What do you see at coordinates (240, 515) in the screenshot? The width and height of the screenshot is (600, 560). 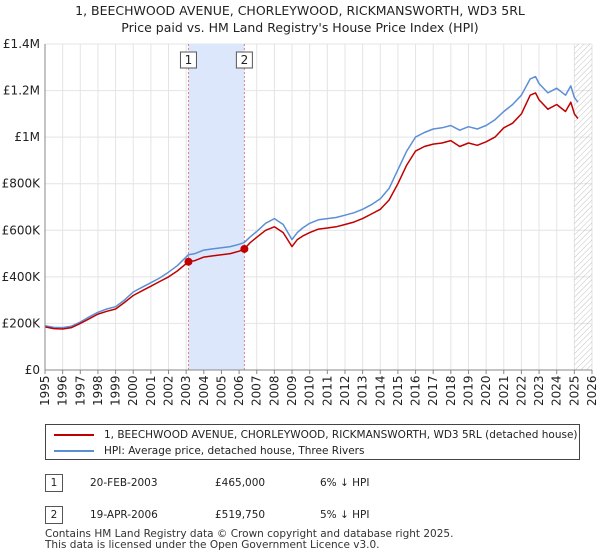 I see `sale-price: £519,750` at bounding box center [240, 515].